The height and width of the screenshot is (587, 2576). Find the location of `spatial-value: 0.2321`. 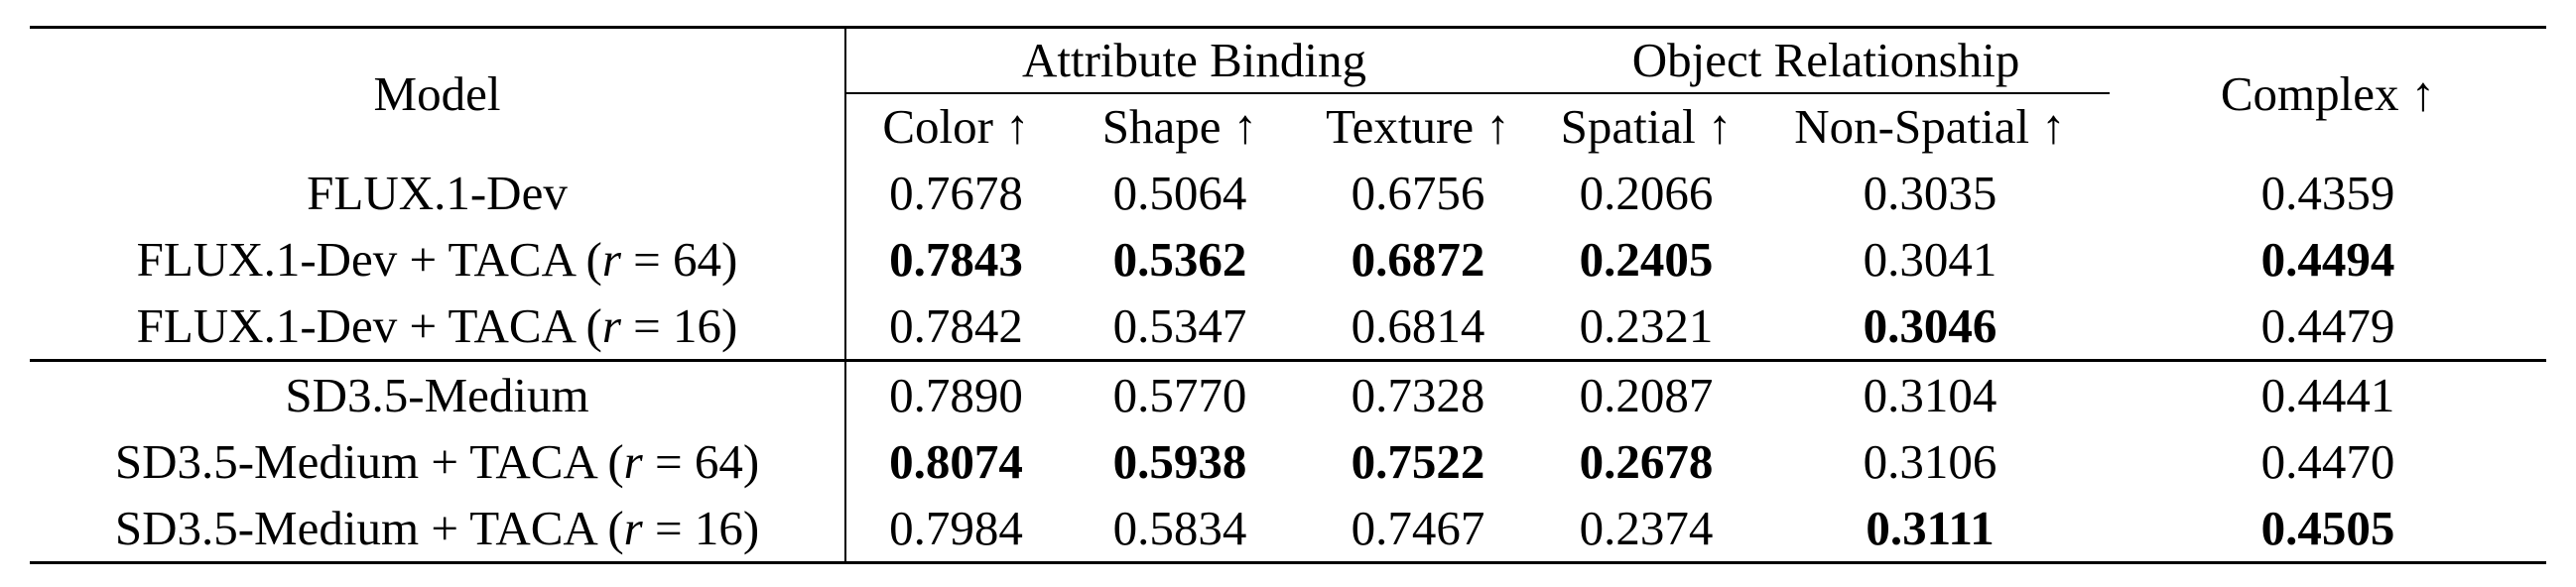

spatial-value: 0.2321 is located at coordinates (1647, 325).